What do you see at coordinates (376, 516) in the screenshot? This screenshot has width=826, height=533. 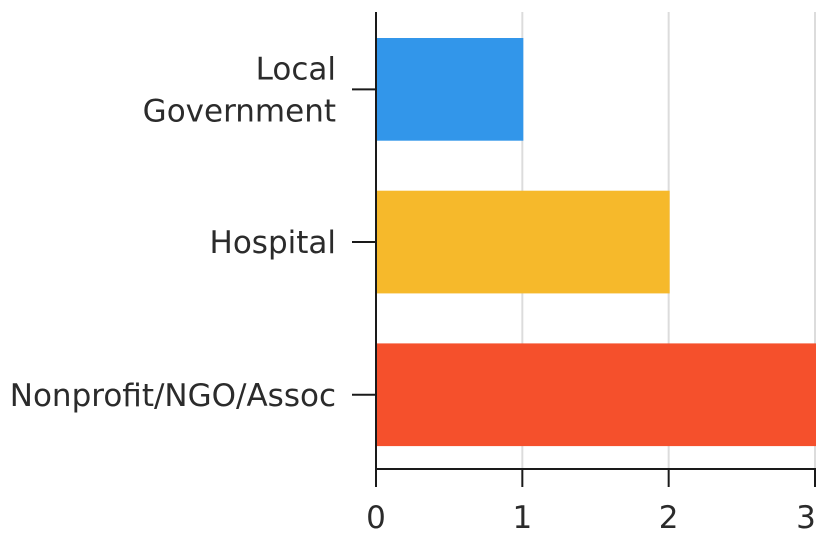 I see `x-tick-label: 0` at bounding box center [376, 516].